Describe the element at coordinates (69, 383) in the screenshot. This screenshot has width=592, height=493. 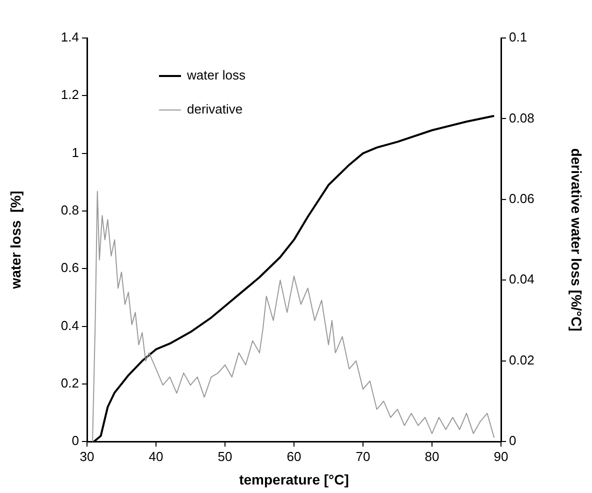
I see `y-tick-label: 0.2` at that location.